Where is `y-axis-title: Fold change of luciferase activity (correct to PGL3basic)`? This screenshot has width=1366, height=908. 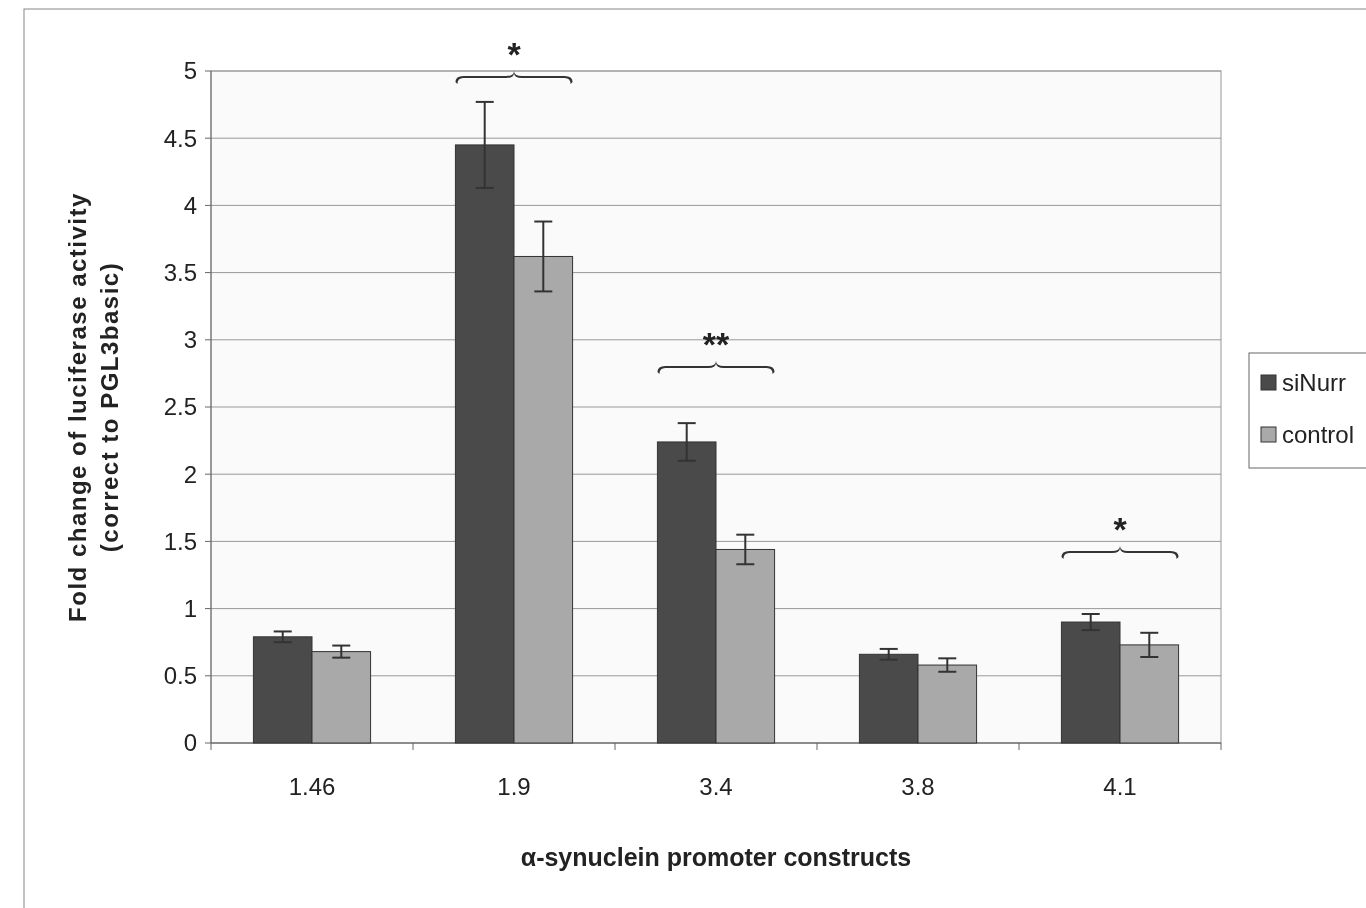
y-axis-title: Fold change of luciferase activity (correct to PGL3basic) is located at coordinates (93, 407).